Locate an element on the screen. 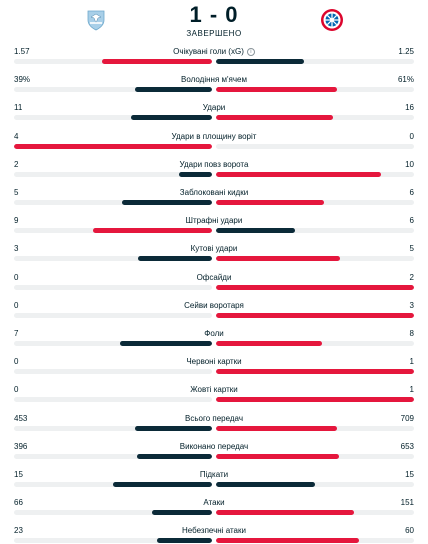 This screenshot has height=544, width=428. stat-label: Заблоковані кидки is located at coordinates (214, 192).